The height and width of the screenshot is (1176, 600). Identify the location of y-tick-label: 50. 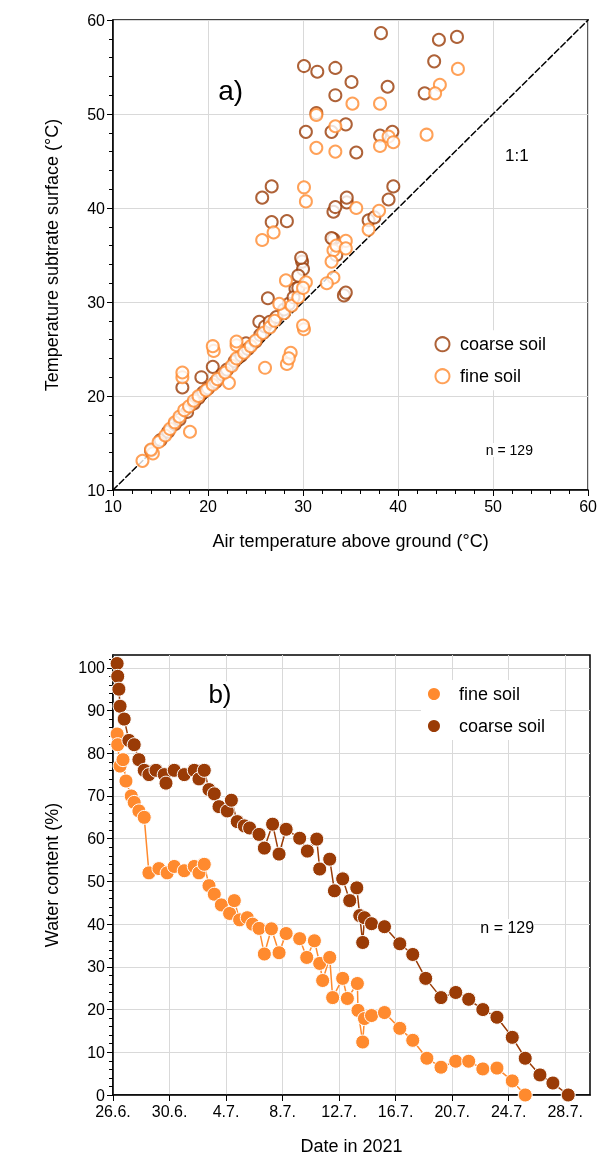
(96, 881).